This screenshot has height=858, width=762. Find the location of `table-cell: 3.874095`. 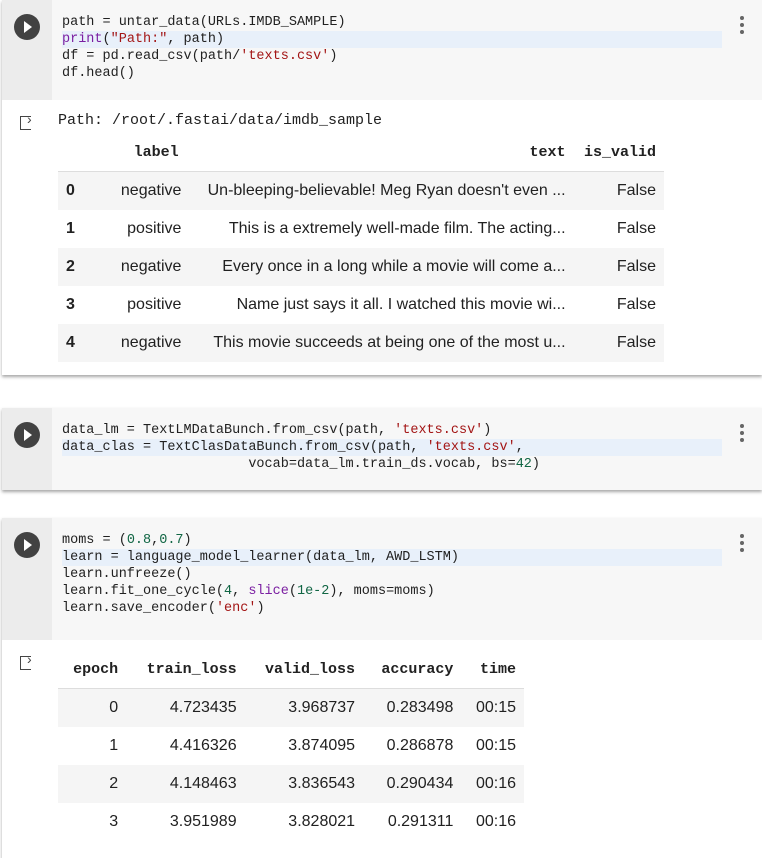

table-cell: 3.874095 is located at coordinates (322, 745).